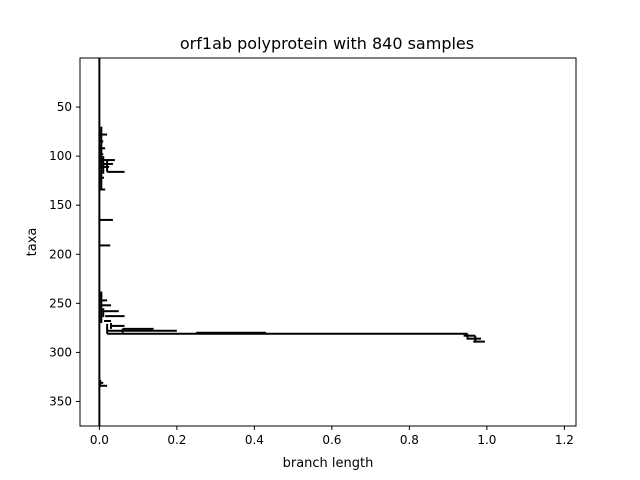 This screenshot has width=640, height=480. I want to click on x-tick-label: 1.0, so click(486, 440).